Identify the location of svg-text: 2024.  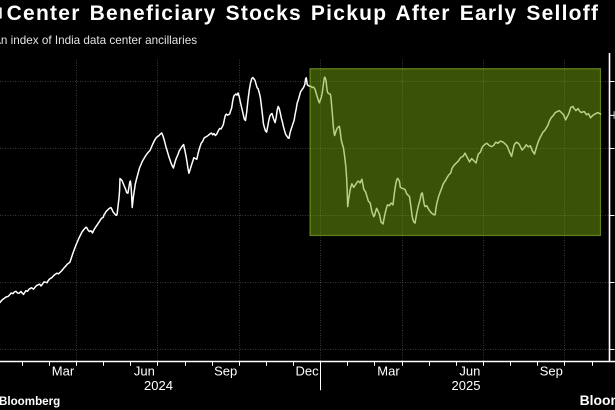
(158, 385).